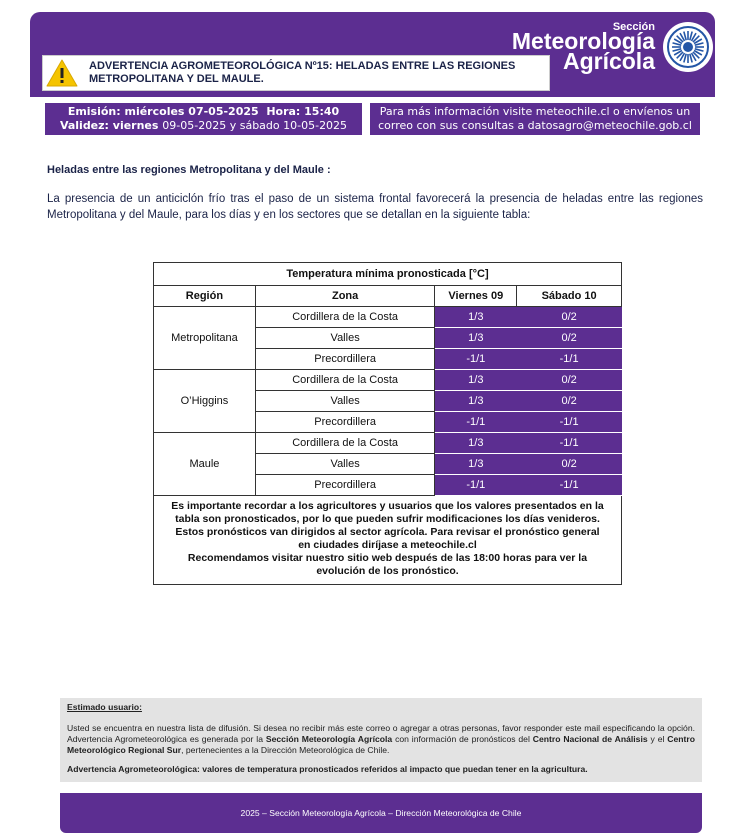 Image resolution: width=750 pixels, height=839 pixels. Describe the element at coordinates (345, 296) in the screenshot. I see `column-header: Zona` at that location.